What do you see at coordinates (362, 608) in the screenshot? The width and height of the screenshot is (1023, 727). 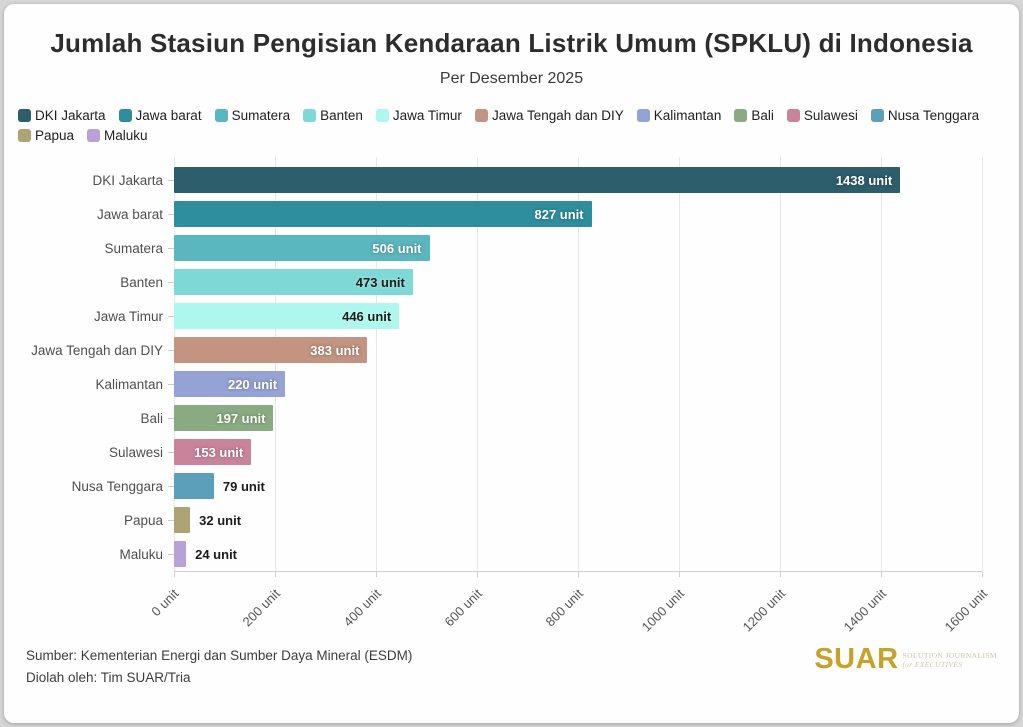 I see `x-tick-label: 400 unit` at bounding box center [362, 608].